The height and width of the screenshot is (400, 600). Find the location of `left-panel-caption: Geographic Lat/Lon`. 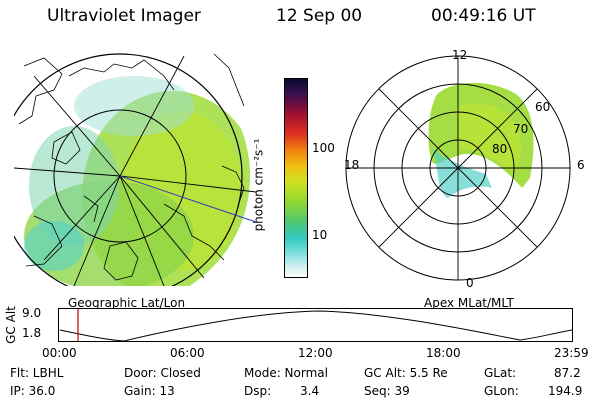

left-panel-caption: Geographic Lat/Lon is located at coordinates (127, 303).